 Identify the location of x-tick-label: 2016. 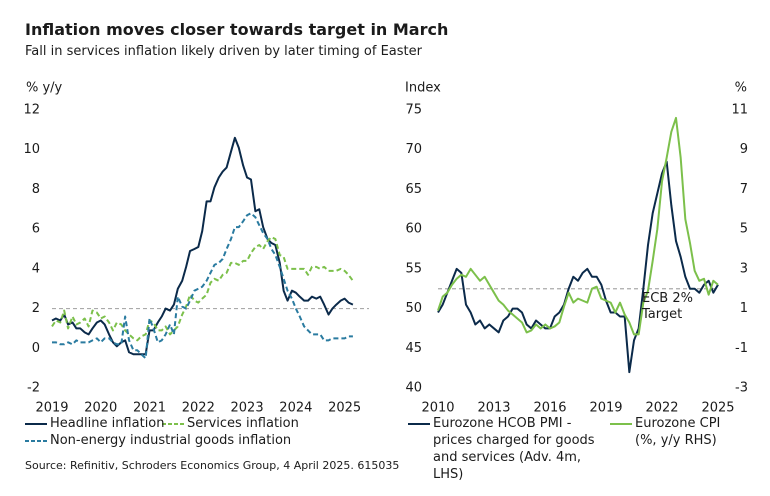
(549, 408).